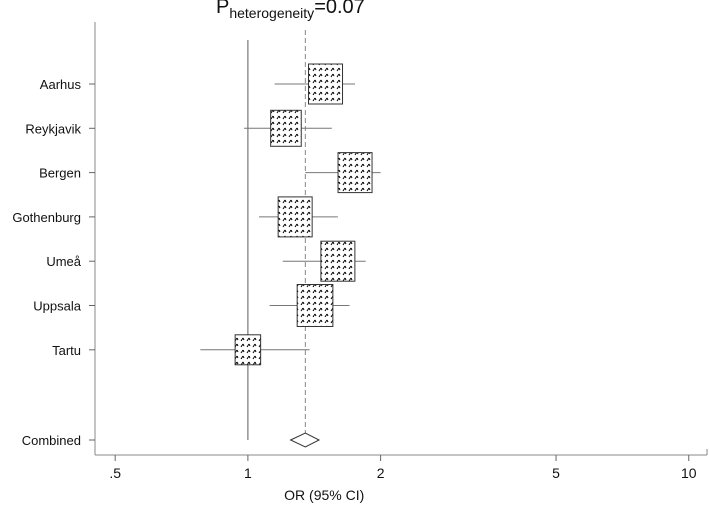 The height and width of the screenshot is (505, 709). I want to click on x-tick-label: 10, so click(689, 473).